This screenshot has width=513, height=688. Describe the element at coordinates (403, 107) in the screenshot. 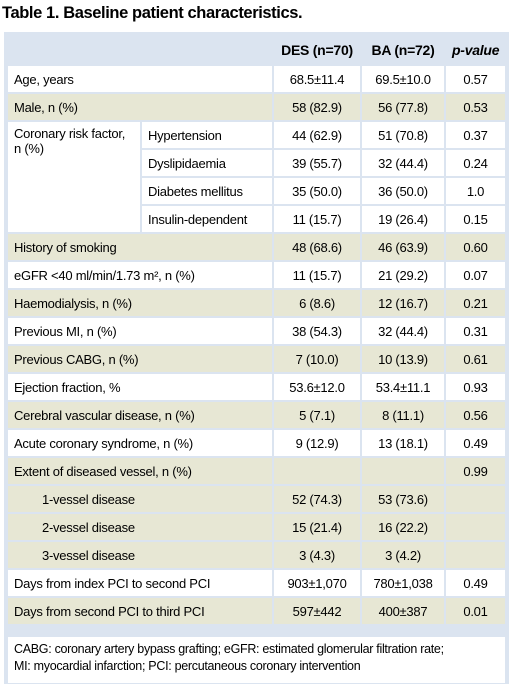

I see `ba-value: 56 (77.8)` at that location.